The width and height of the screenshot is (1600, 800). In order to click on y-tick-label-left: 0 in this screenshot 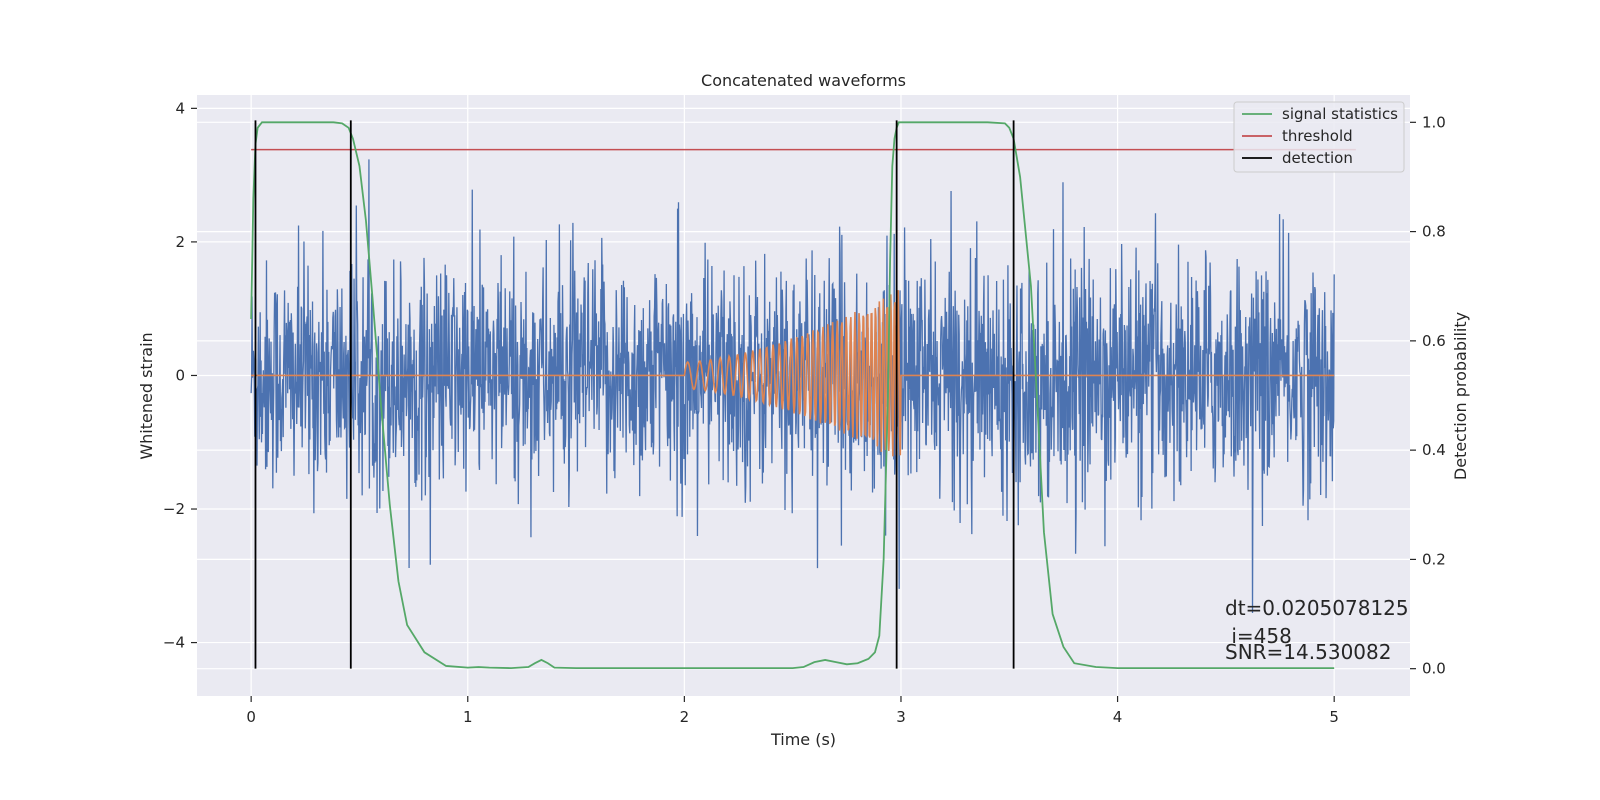, I will do `click(180, 375)`.